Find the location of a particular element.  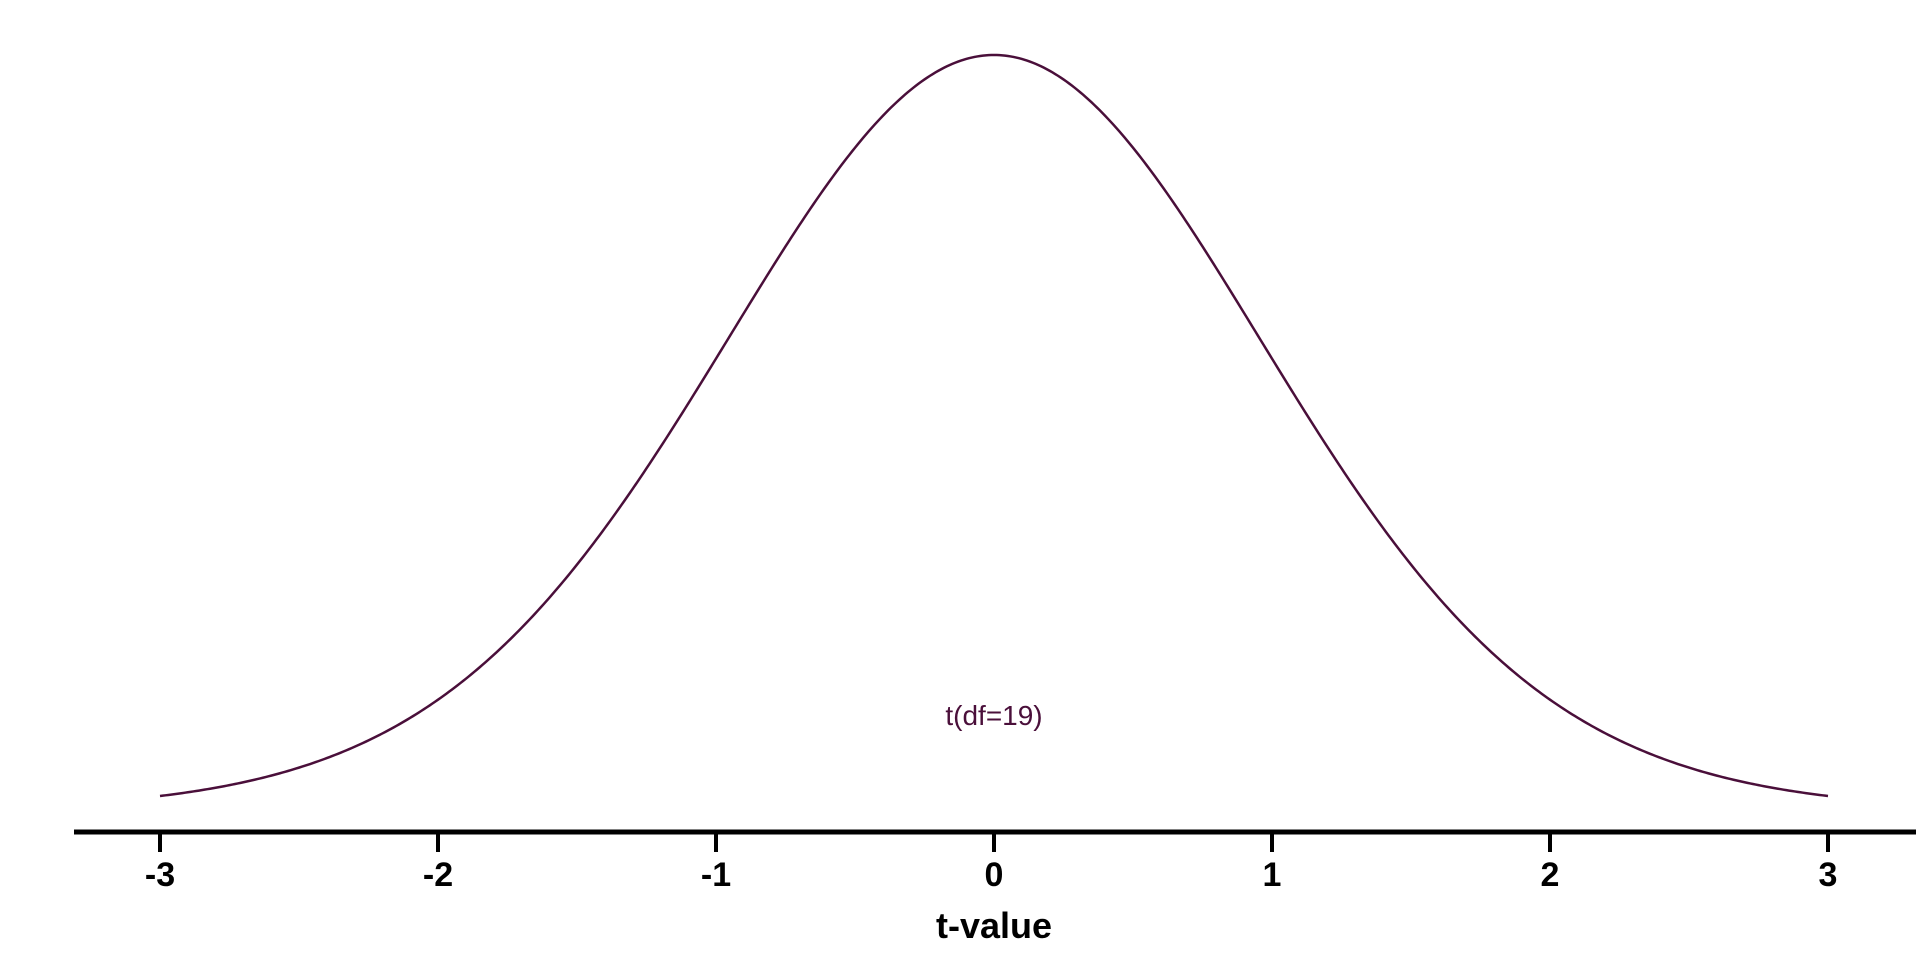

x-tick-label: 1 is located at coordinates (1272, 875).